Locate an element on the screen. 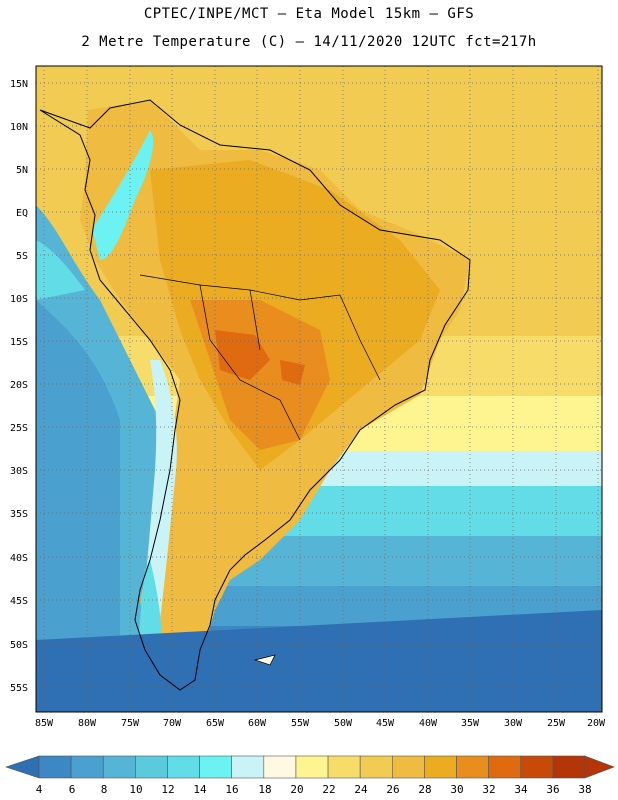 The height and width of the screenshot is (800, 618). legend-max-arrow is located at coordinates (599, 767).